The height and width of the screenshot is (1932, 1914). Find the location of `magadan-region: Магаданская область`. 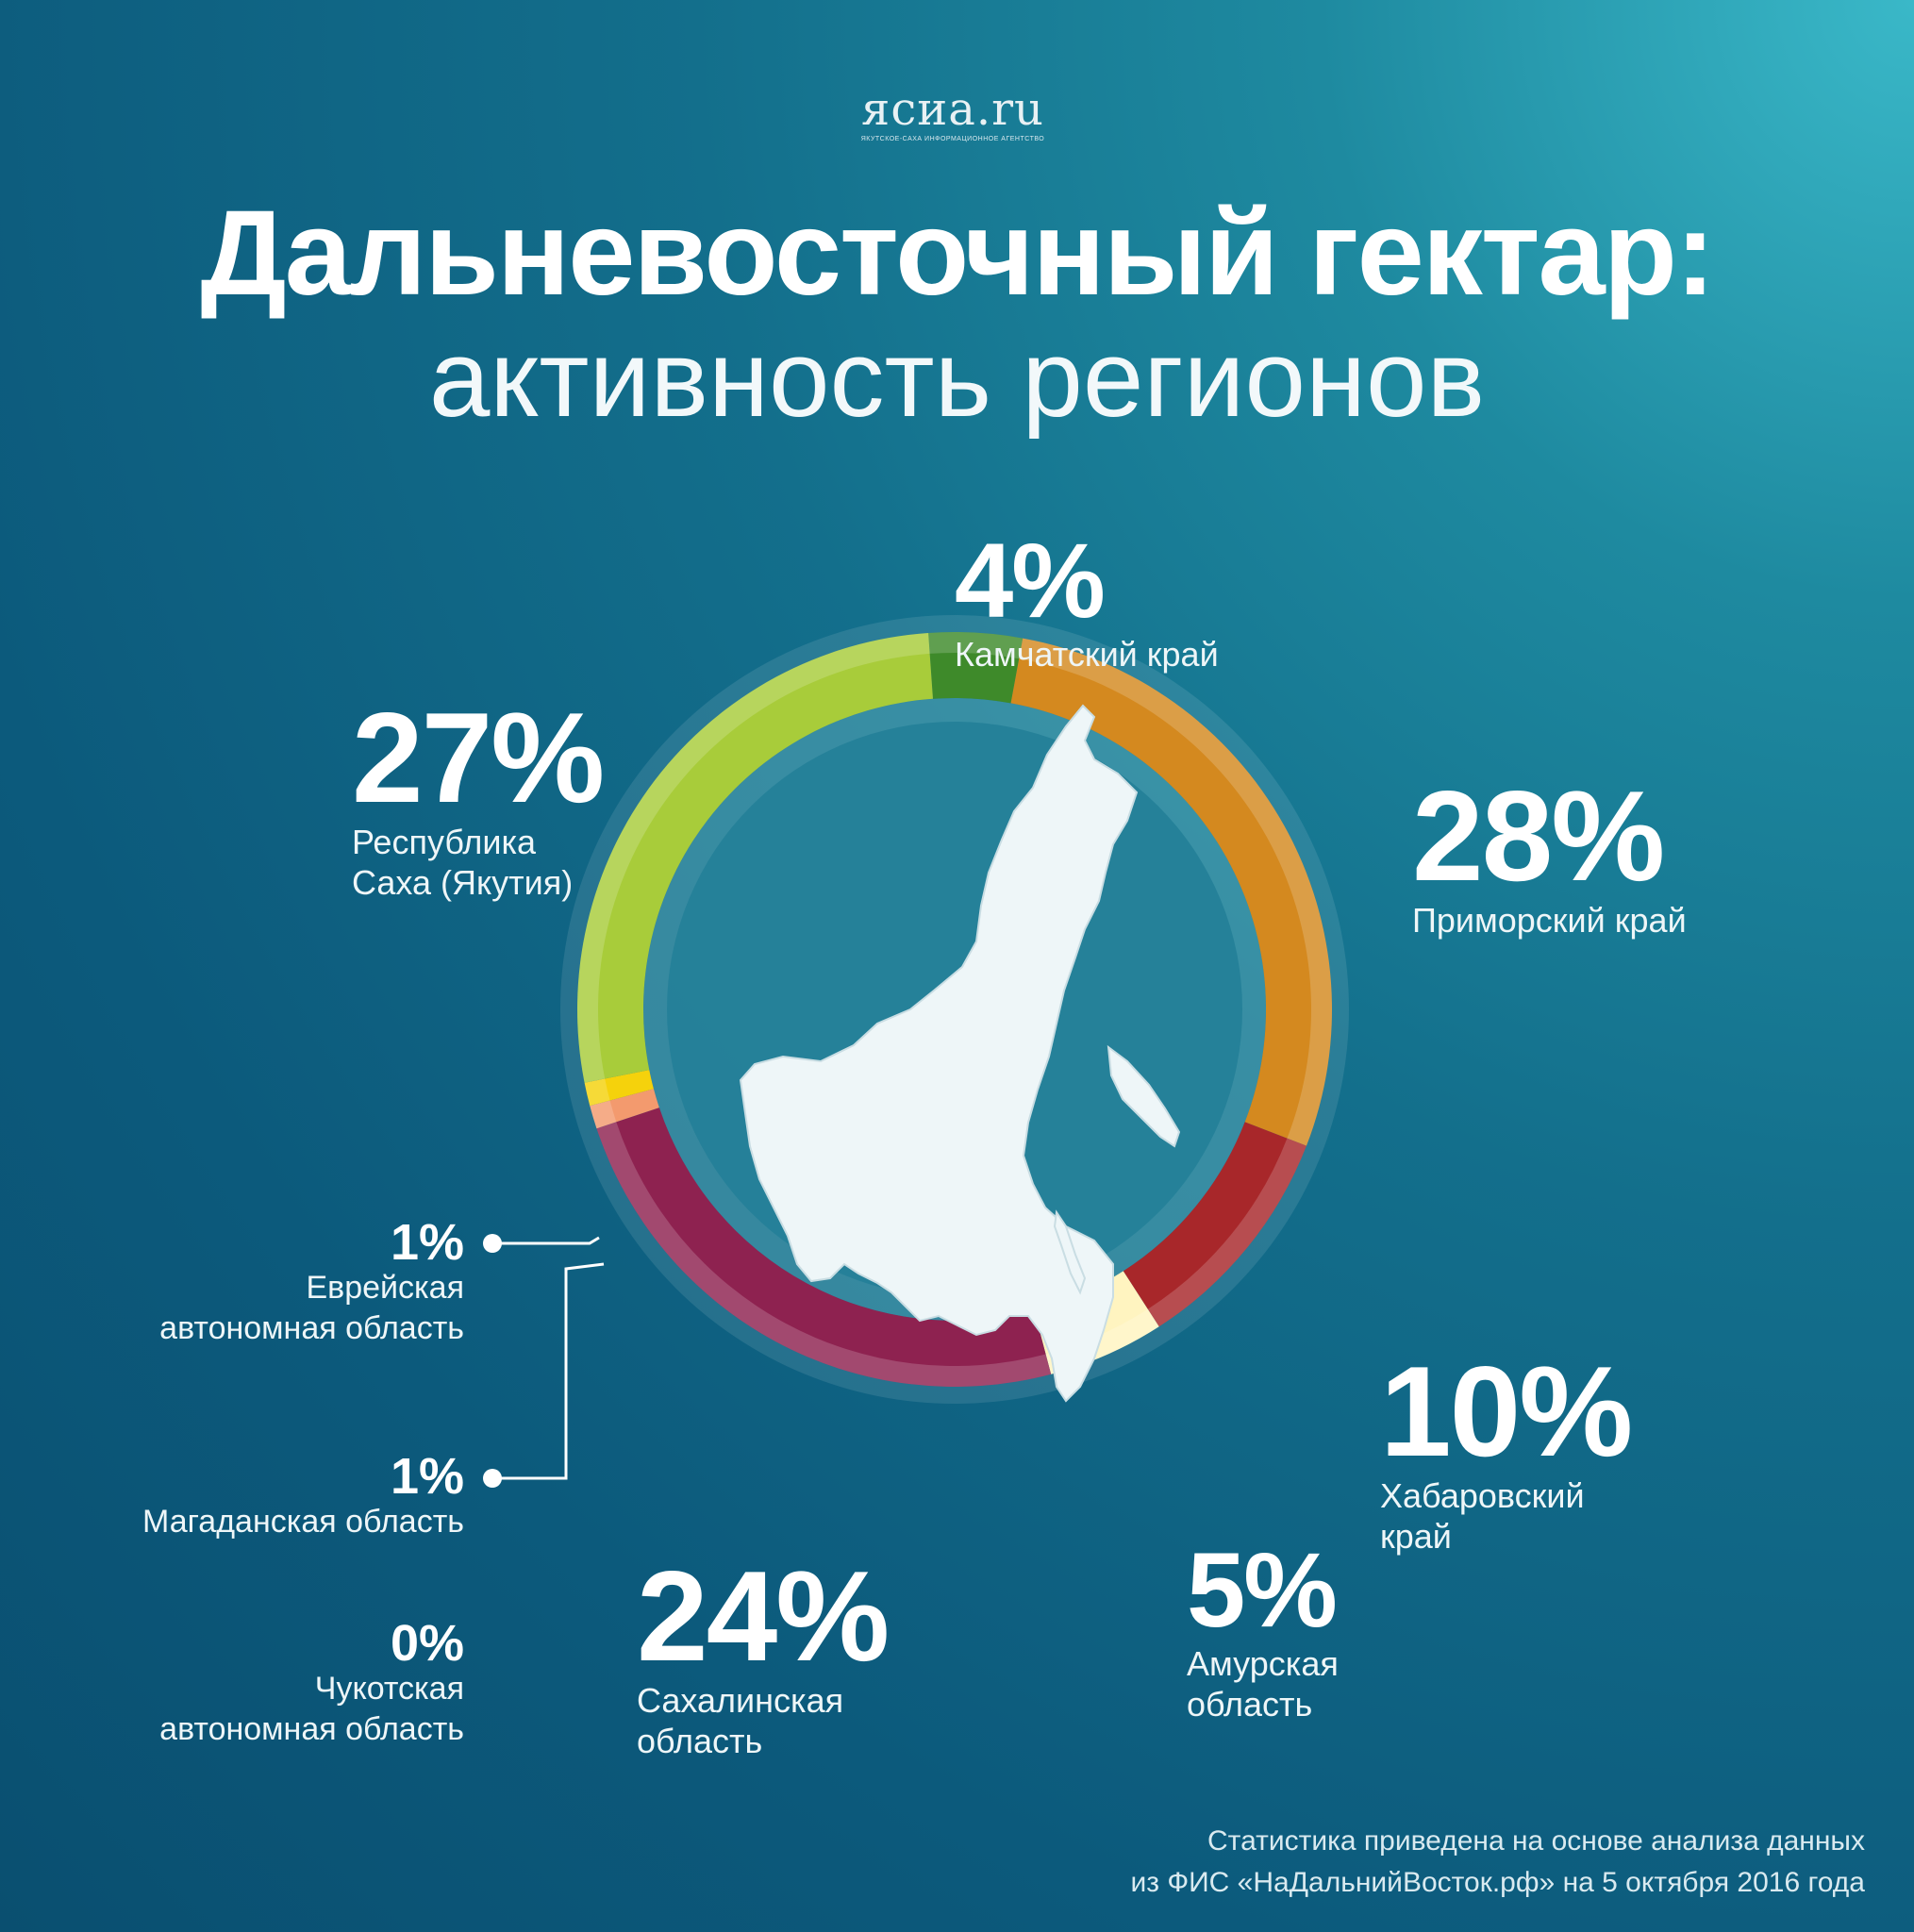

magadan-region: Магаданская область is located at coordinates (303, 1522).